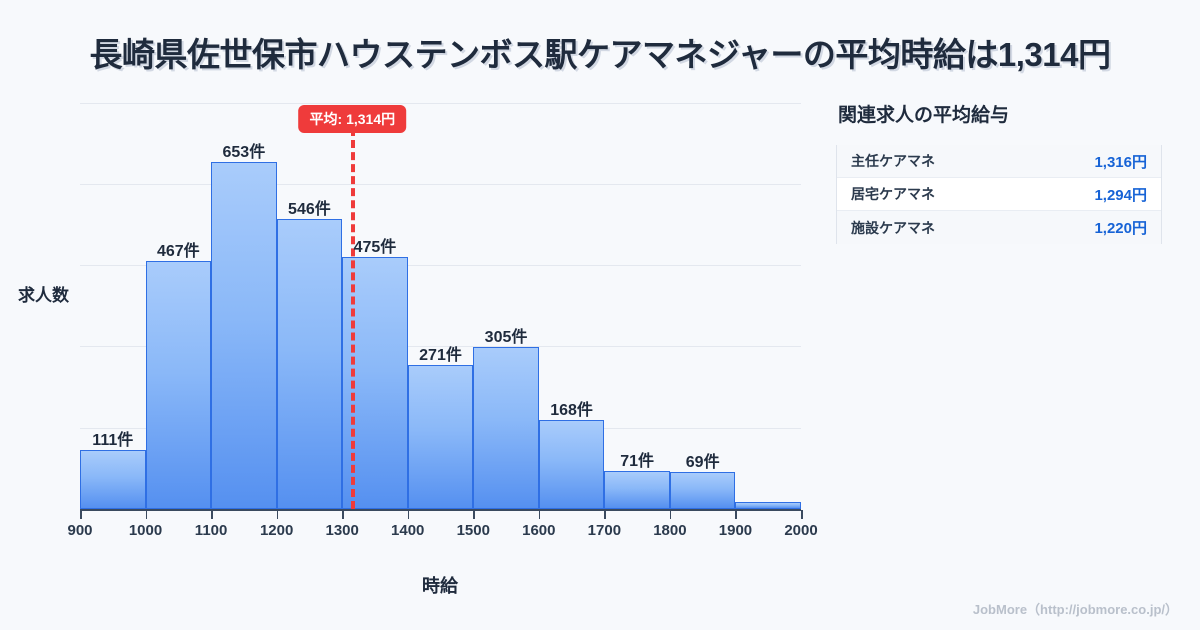 The height and width of the screenshot is (630, 1200). I want to click on x-axis-tick-label: 900, so click(80, 530).